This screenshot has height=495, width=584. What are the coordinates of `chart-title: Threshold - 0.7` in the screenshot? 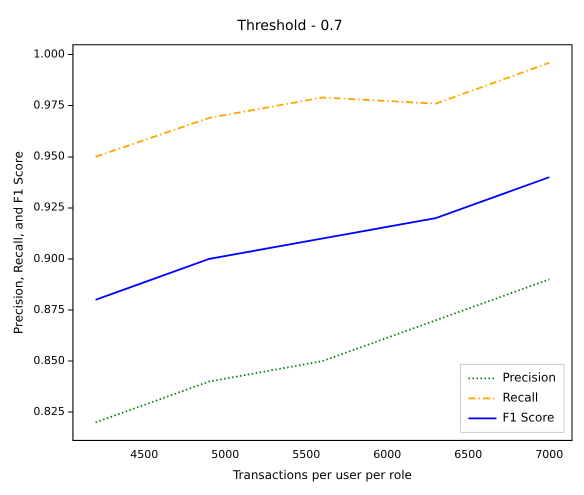 It's located at (289, 26).